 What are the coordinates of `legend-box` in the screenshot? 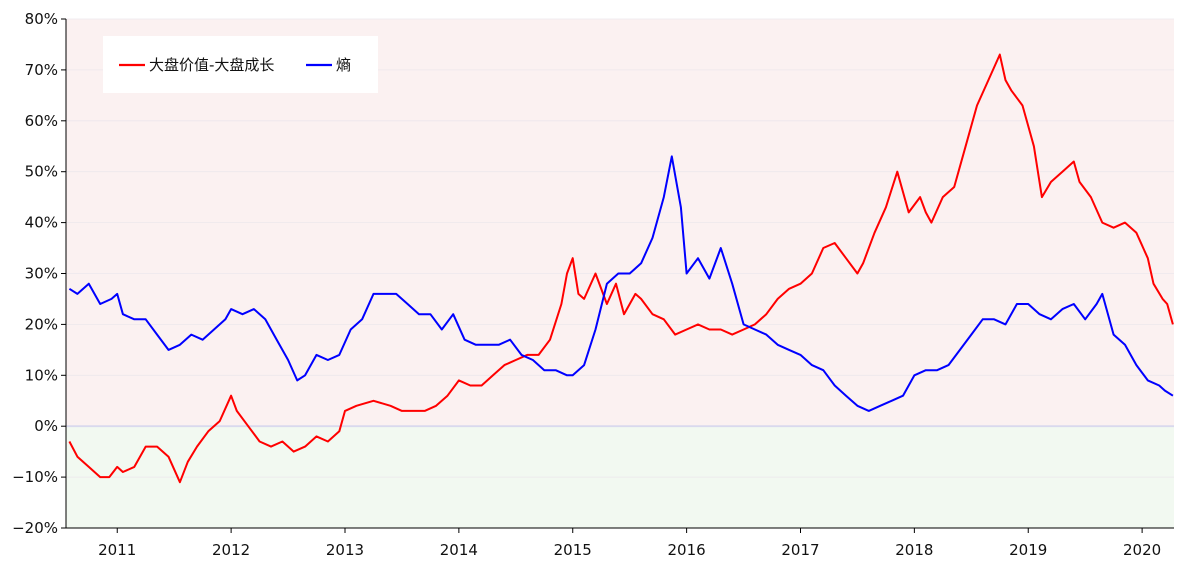 It's located at (240, 64).